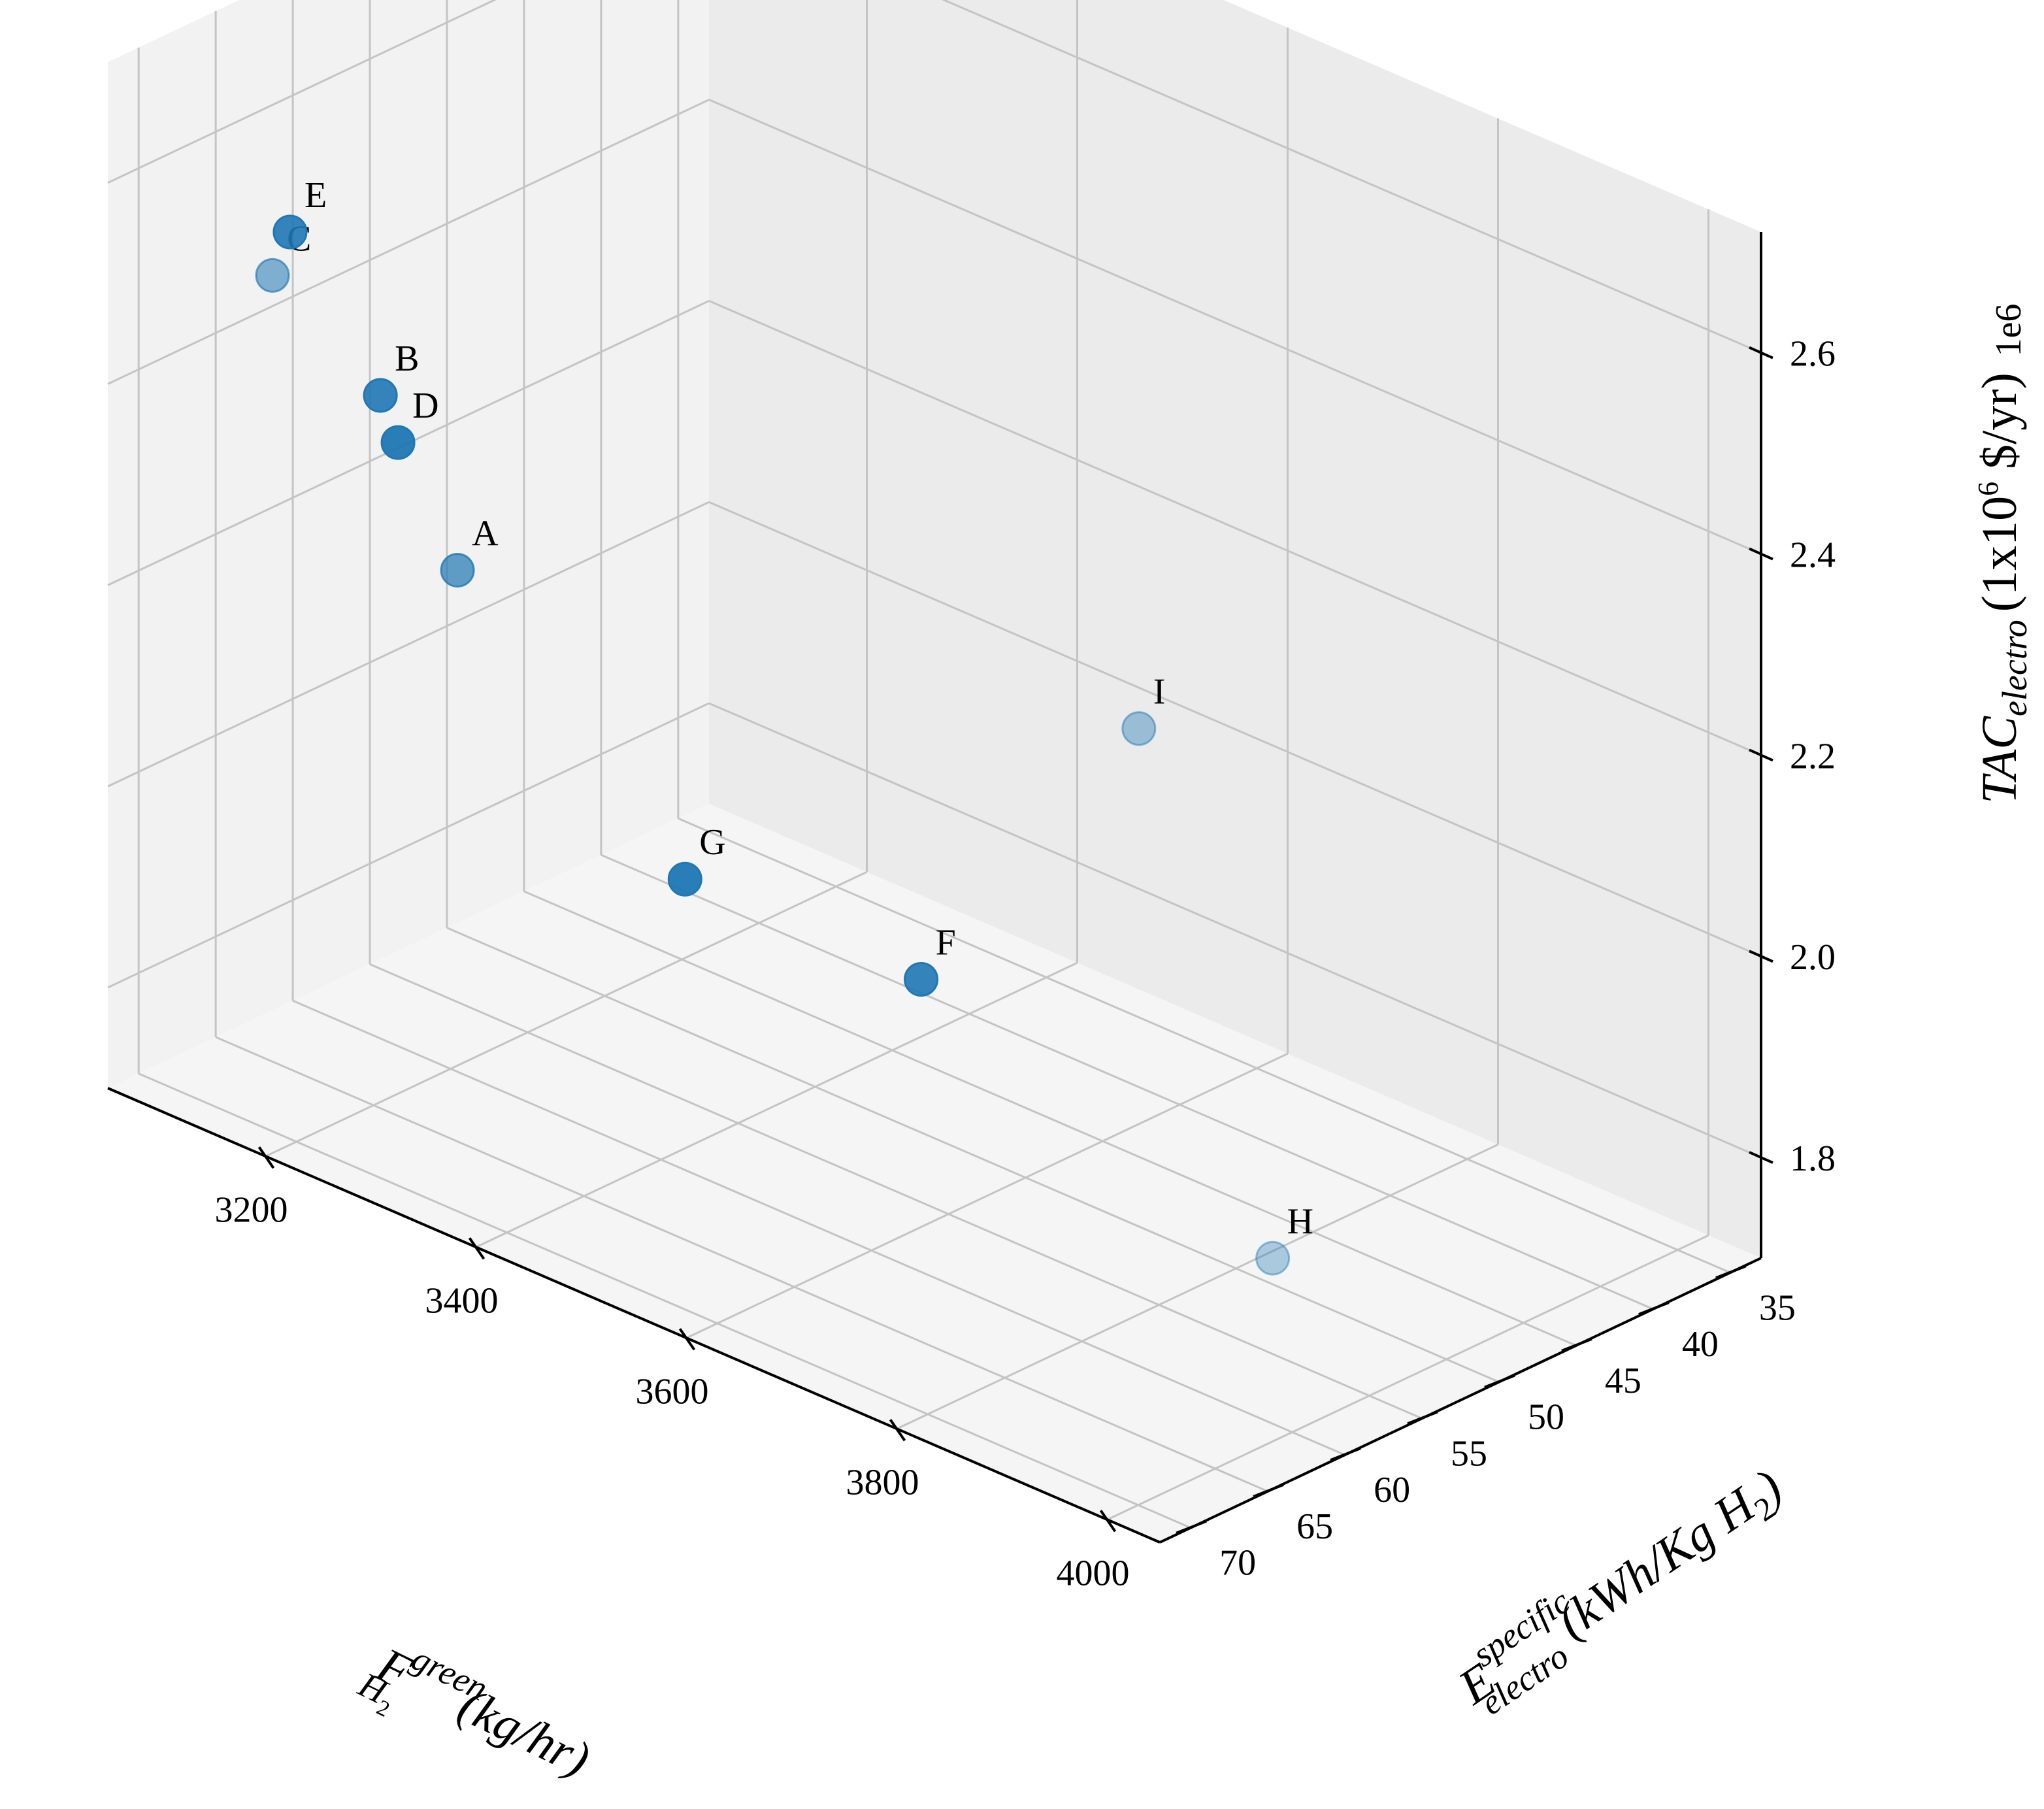  Describe the element at coordinates (457, 570) in the screenshot. I see `data-point-a` at that location.